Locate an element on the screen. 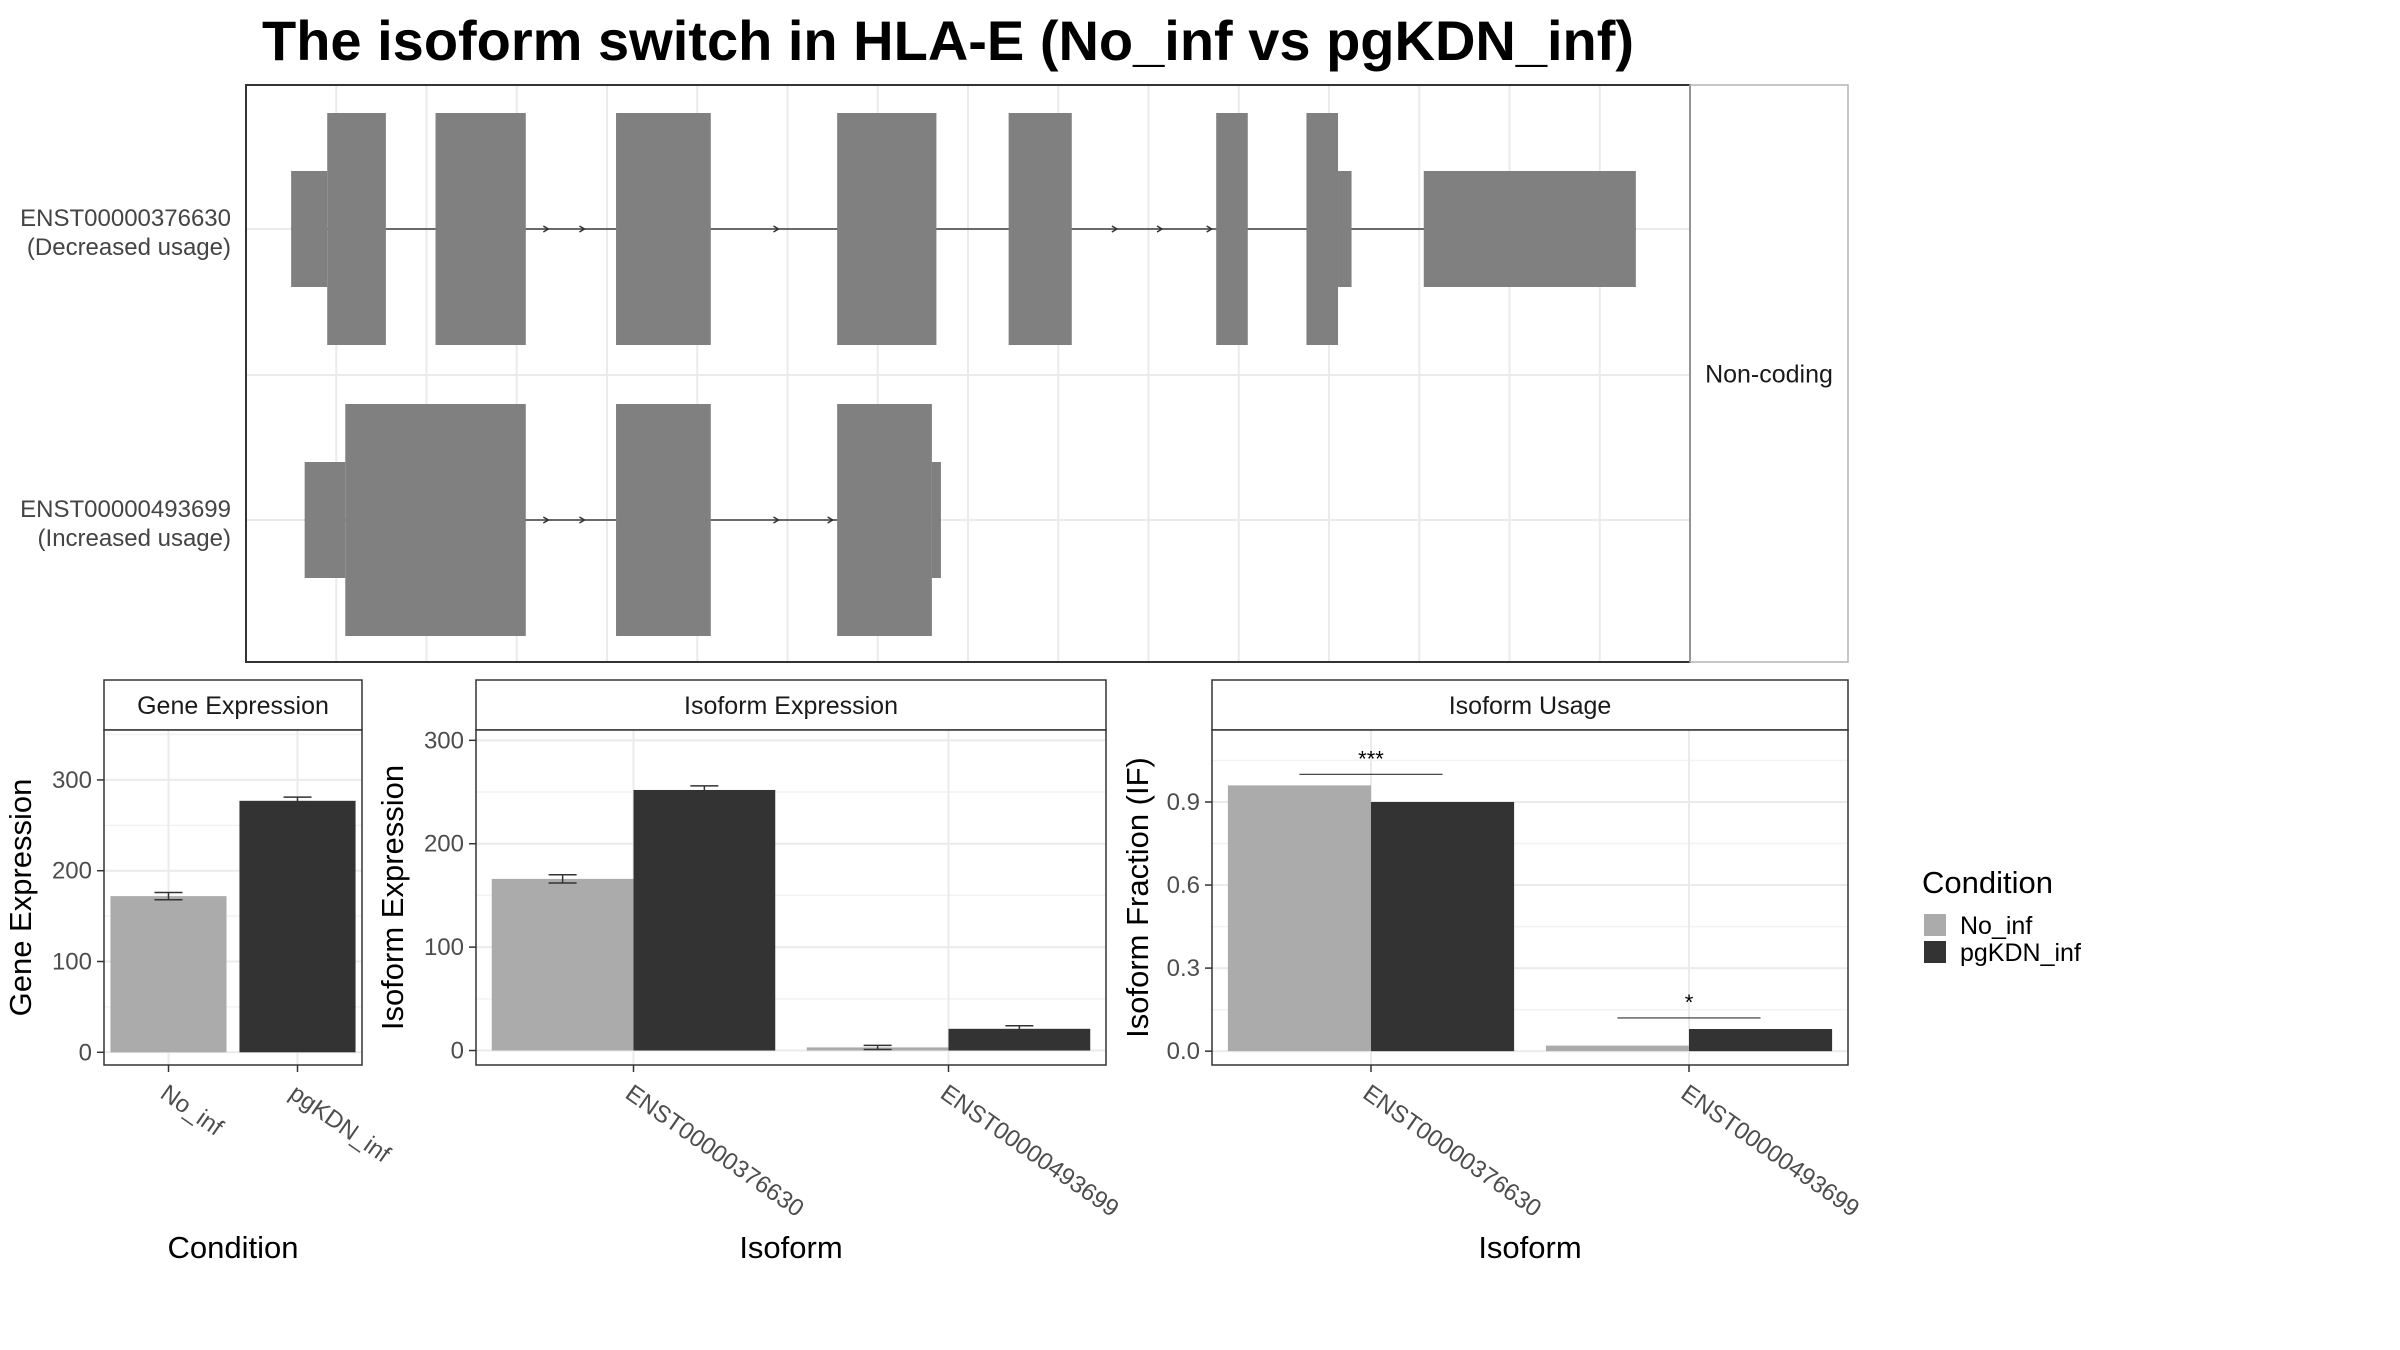  strip-label: Isoform Expression is located at coordinates (791, 706).